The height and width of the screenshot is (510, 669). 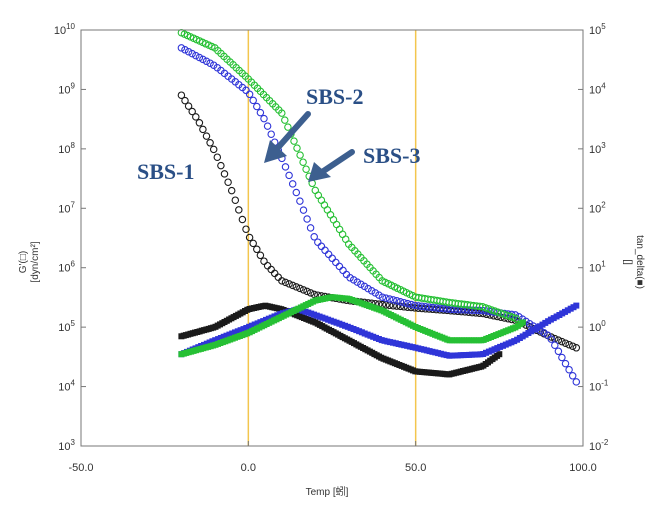 I want to click on x-tick-label-0: -50.0, so click(x=80, y=468).